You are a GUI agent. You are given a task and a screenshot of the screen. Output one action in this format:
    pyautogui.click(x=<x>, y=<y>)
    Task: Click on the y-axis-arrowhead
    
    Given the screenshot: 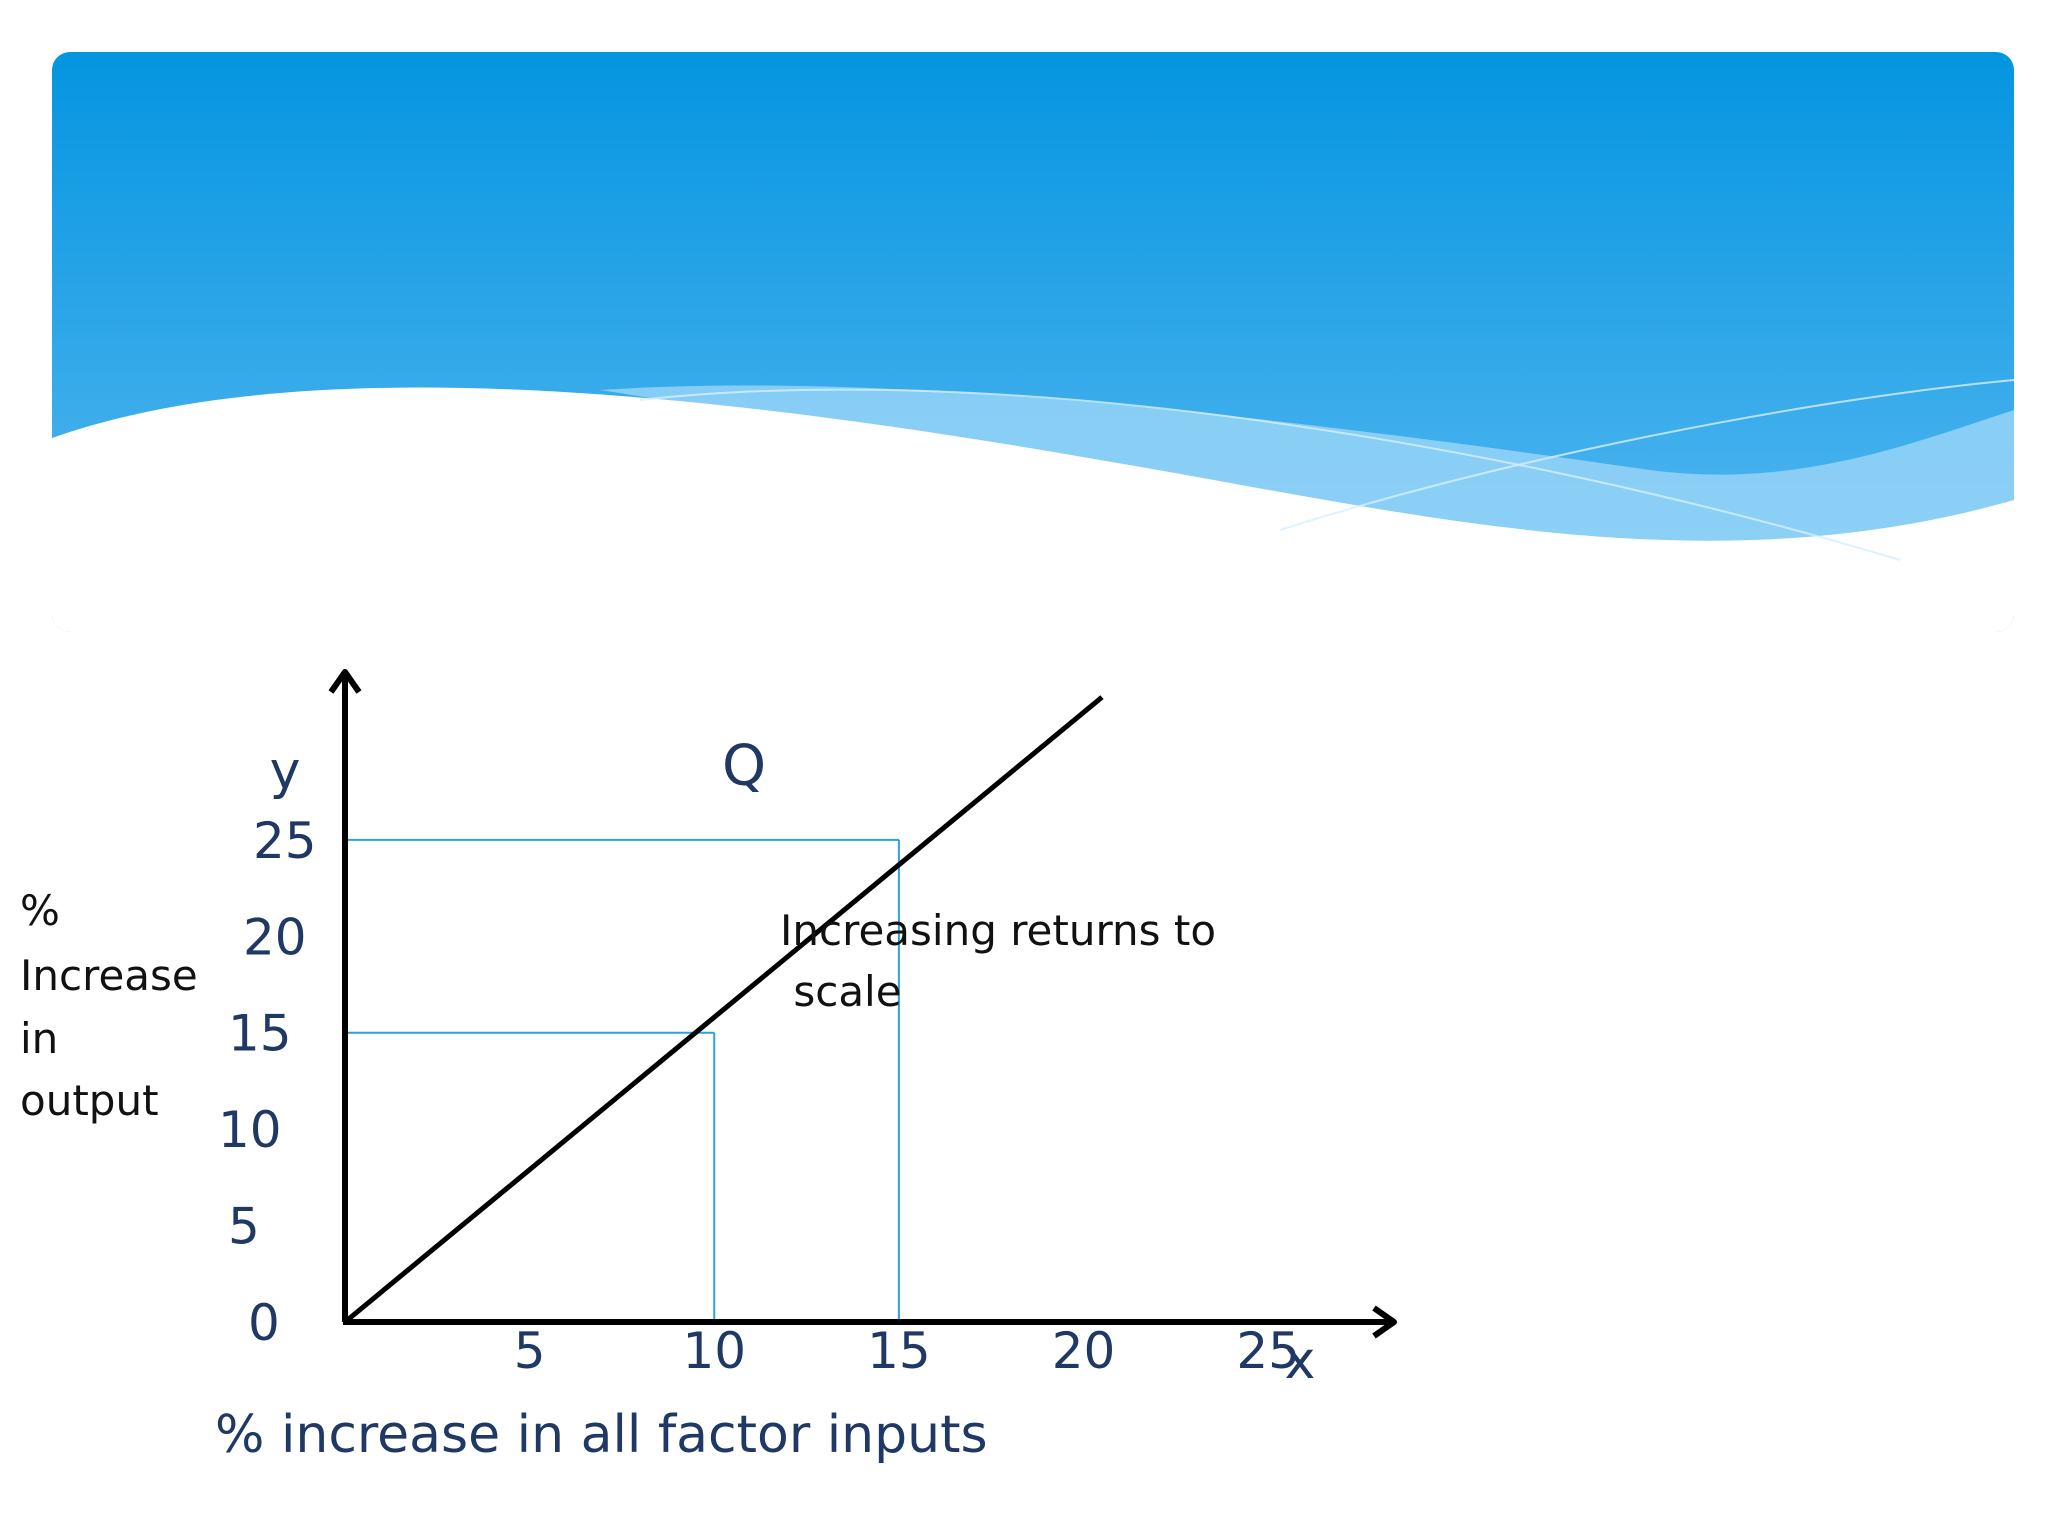 What is the action you would take?
    pyautogui.click(x=345, y=681)
    